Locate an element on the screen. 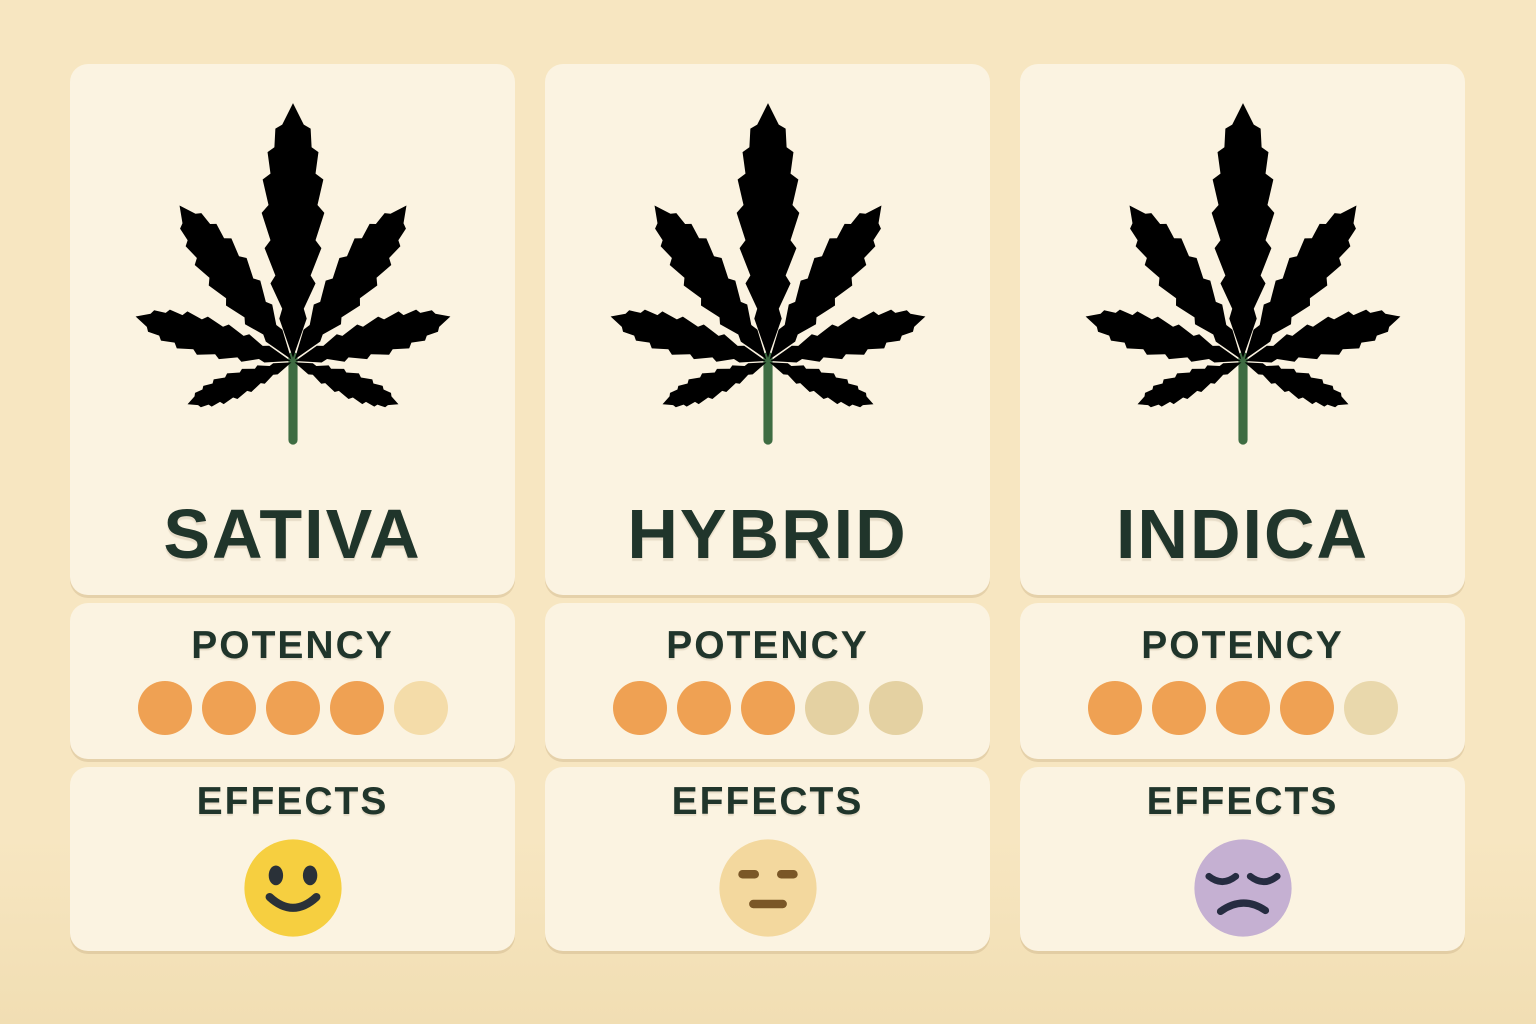 This screenshot has width=1536, height=1024. hybrid-potency-card: POTENCY is located at coordinates (767, 681).